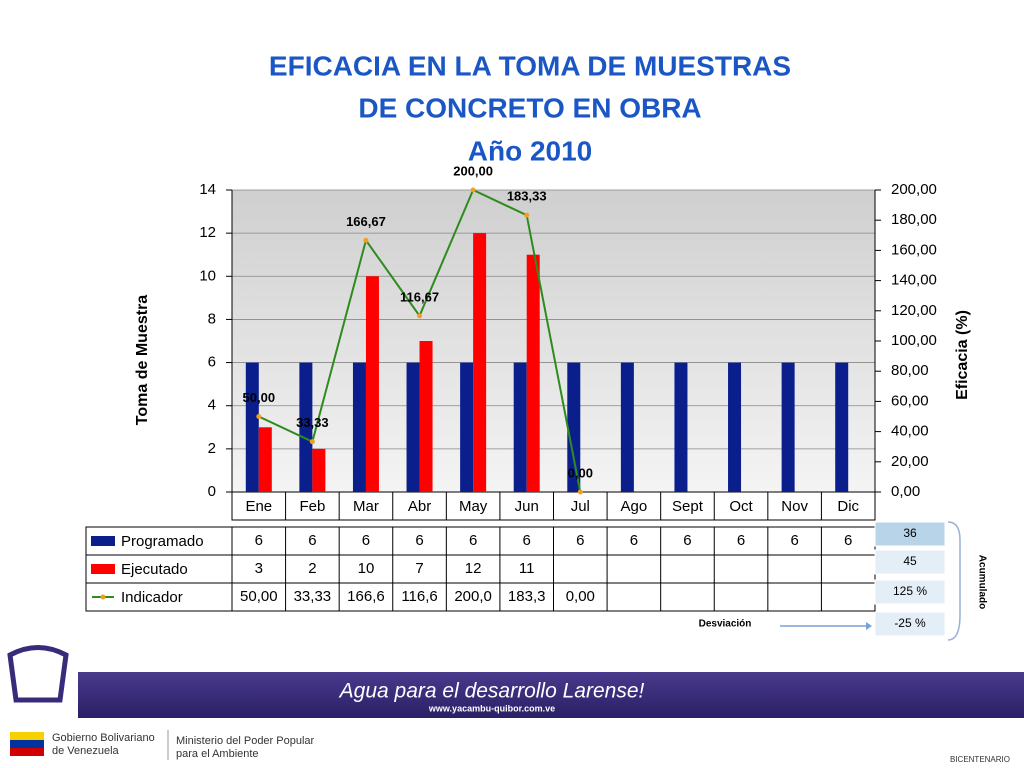  What do you see at coordinates (212, 362) in the screenshot?
I see `y-tick-label: 6` at bounding box center [212, 362].